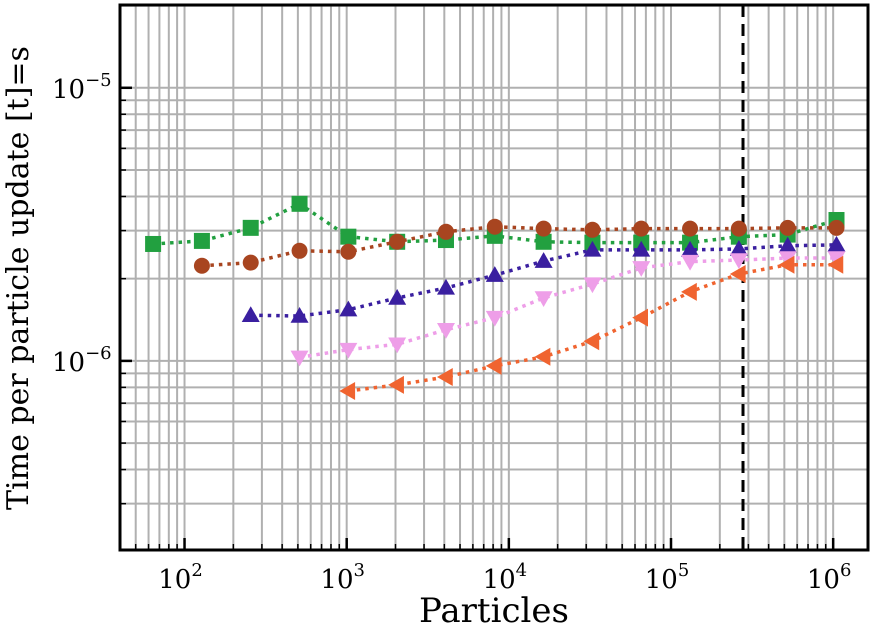  Describe the element at coordinates (18, 278) in the screenshot. I see `y-axis-label: Time per particle update [t]=s` at that location.